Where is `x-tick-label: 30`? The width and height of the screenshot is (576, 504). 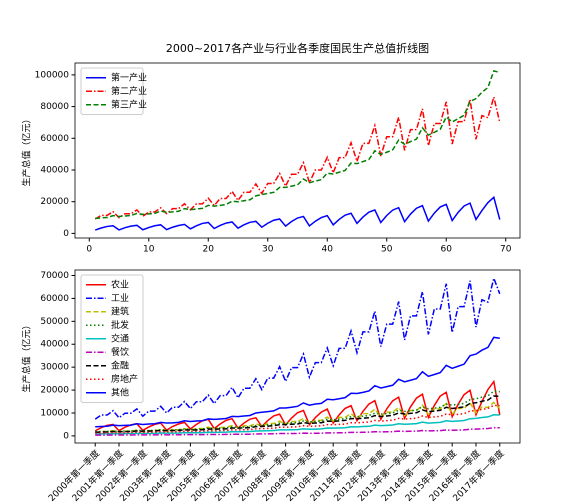
x-tick-label: 30 is located at coordinates (268, 250).